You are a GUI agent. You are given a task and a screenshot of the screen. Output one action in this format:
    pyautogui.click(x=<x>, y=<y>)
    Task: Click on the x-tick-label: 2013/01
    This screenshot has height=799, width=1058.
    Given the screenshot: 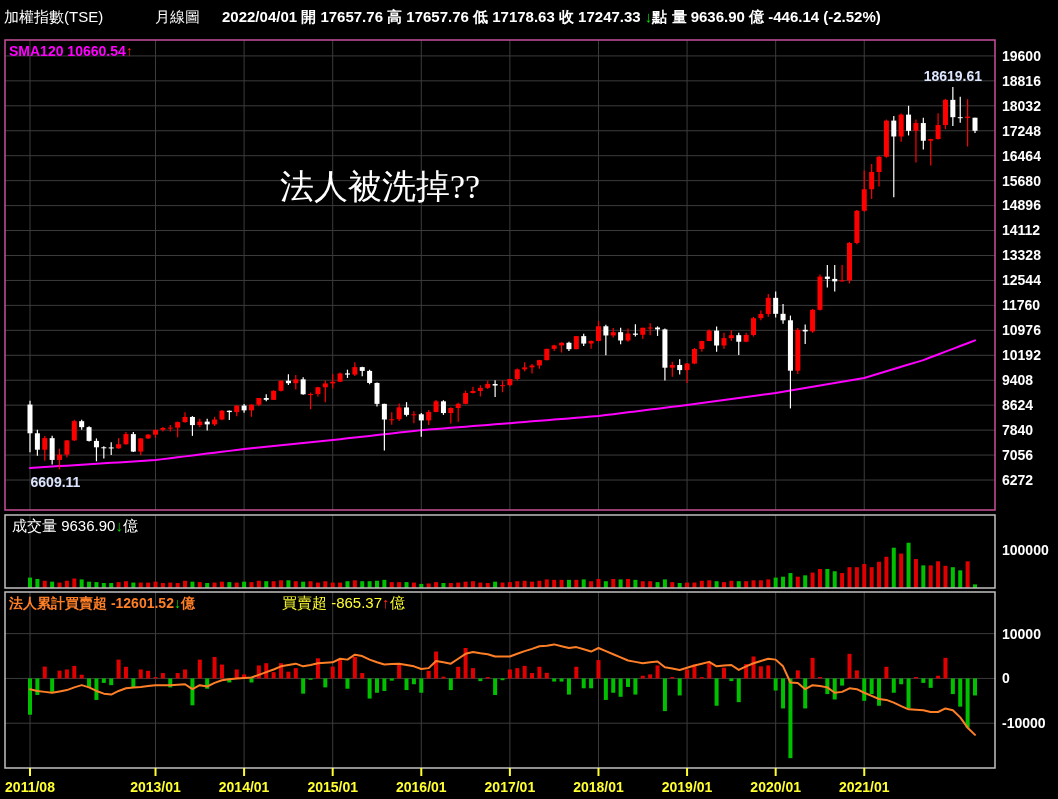 What is the action you would take?
    pyautogui.click(x=156, y=787)
    